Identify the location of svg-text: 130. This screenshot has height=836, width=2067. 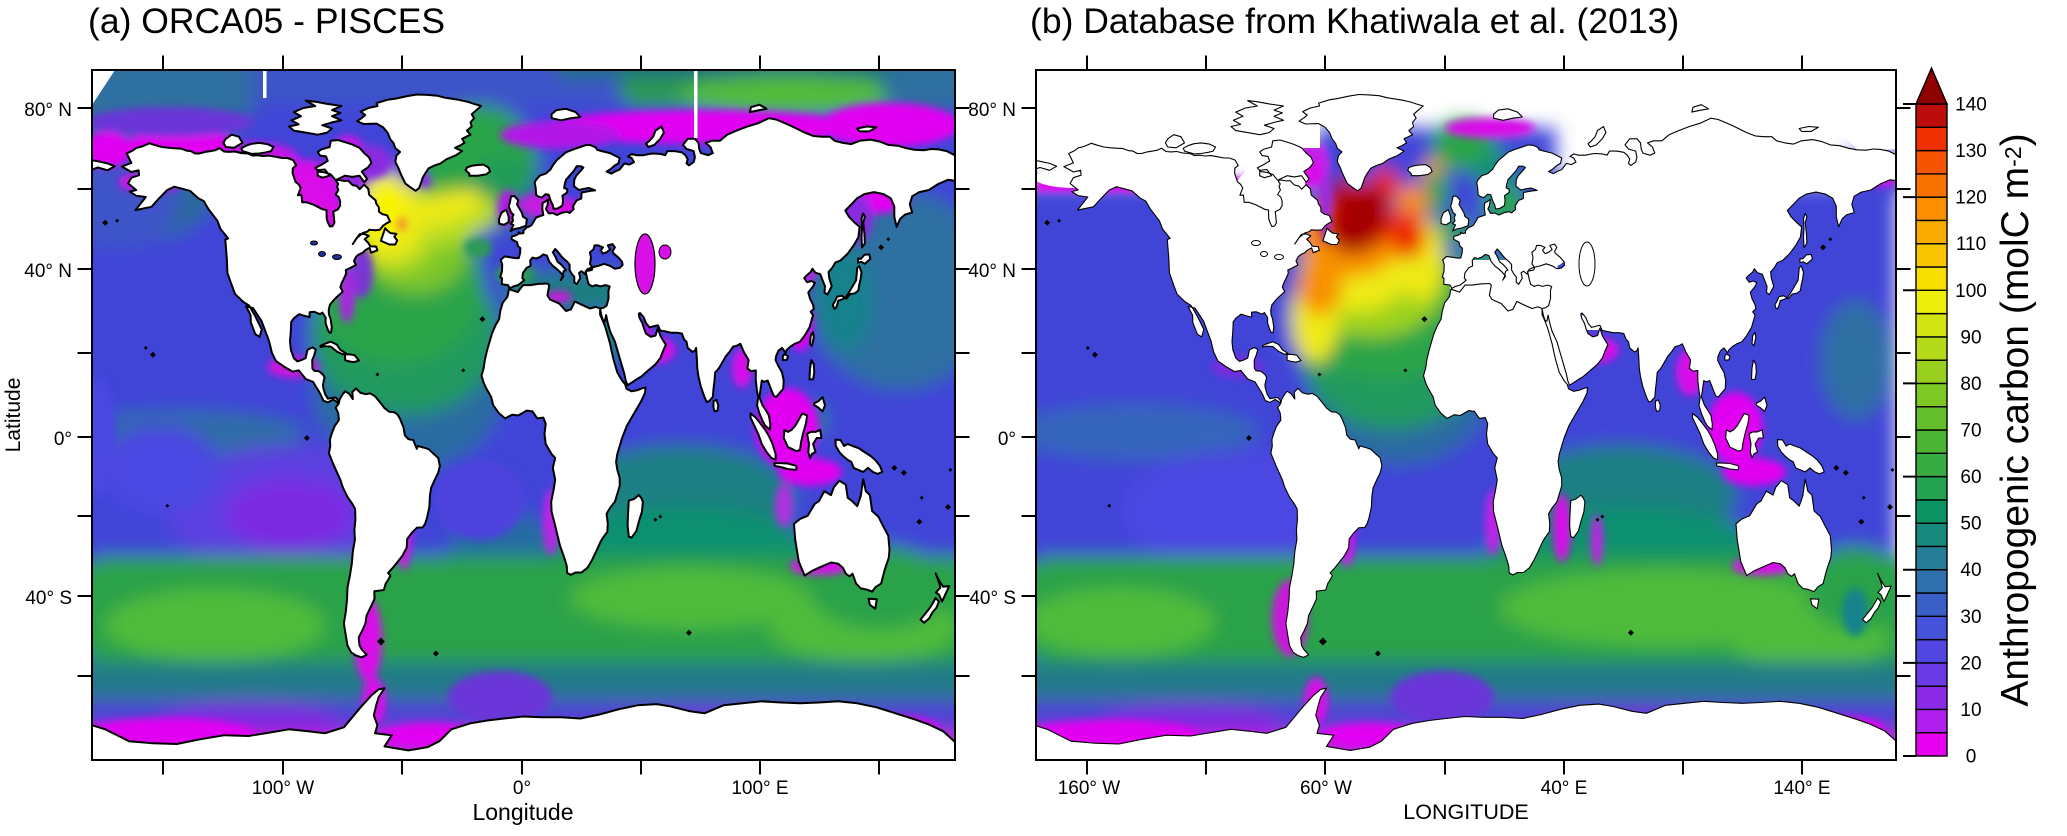
(1971, 151).